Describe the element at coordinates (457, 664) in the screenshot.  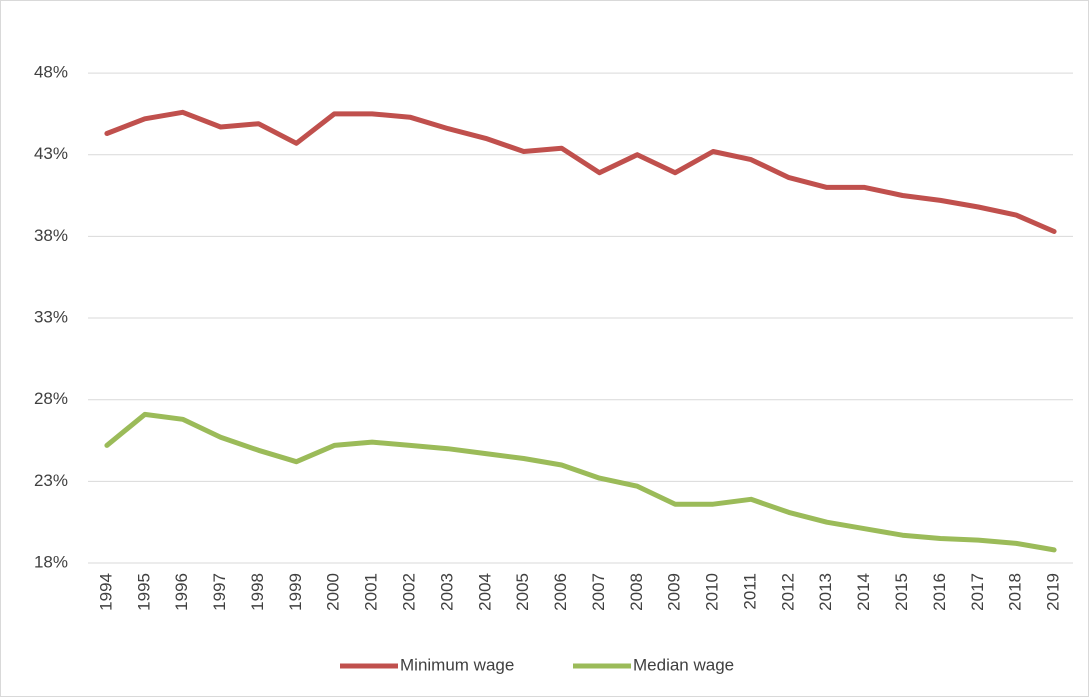
I see `legend-label: Minimum wage` at that location.